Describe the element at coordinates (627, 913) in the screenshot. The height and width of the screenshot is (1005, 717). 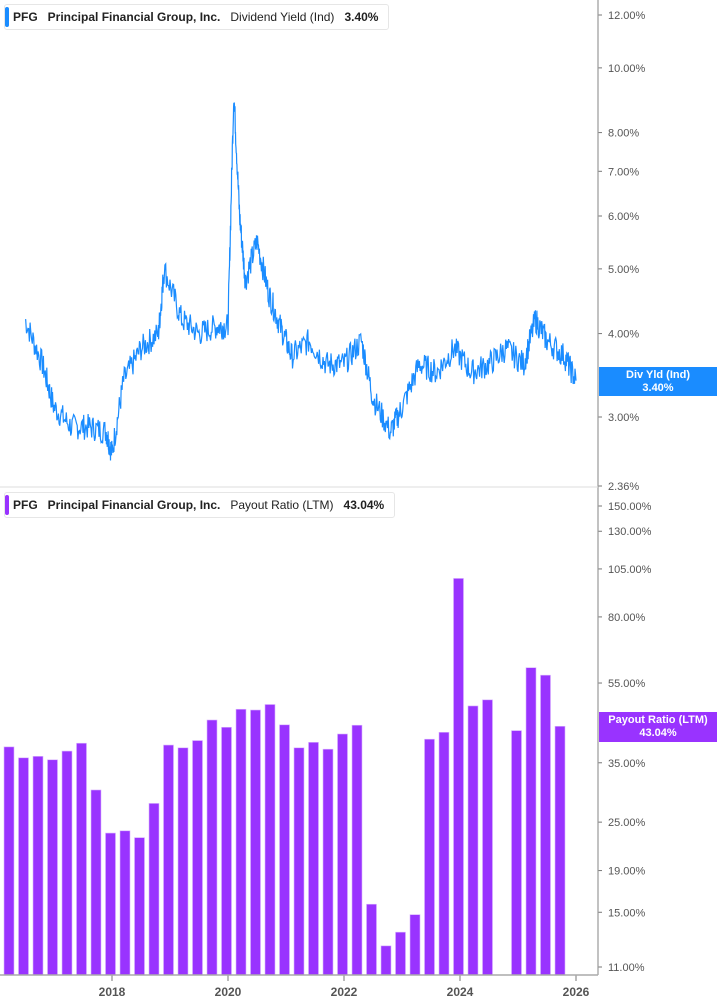
I see `svg-text: 15.00%` at that location.